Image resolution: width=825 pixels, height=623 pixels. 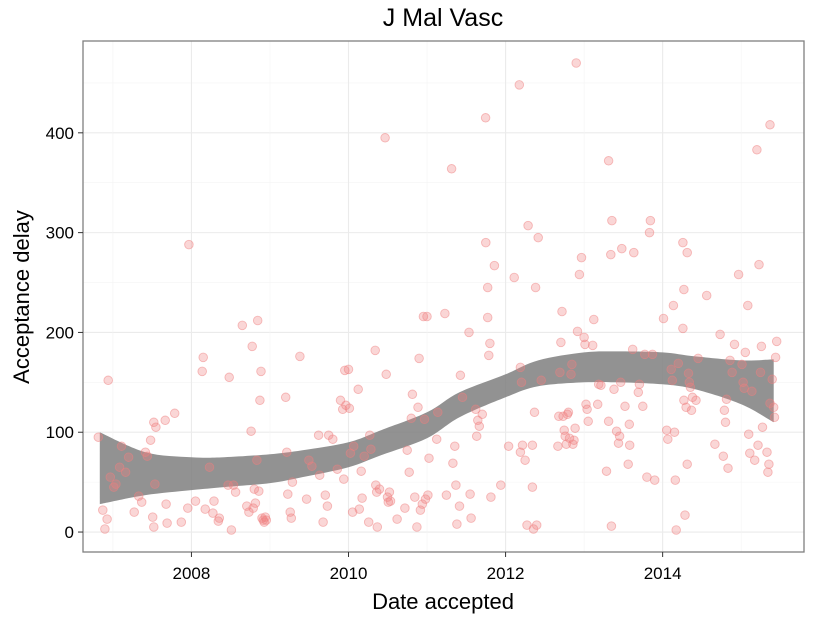 I want to click on y-tick-label: 200, so click(x=60, y=332).